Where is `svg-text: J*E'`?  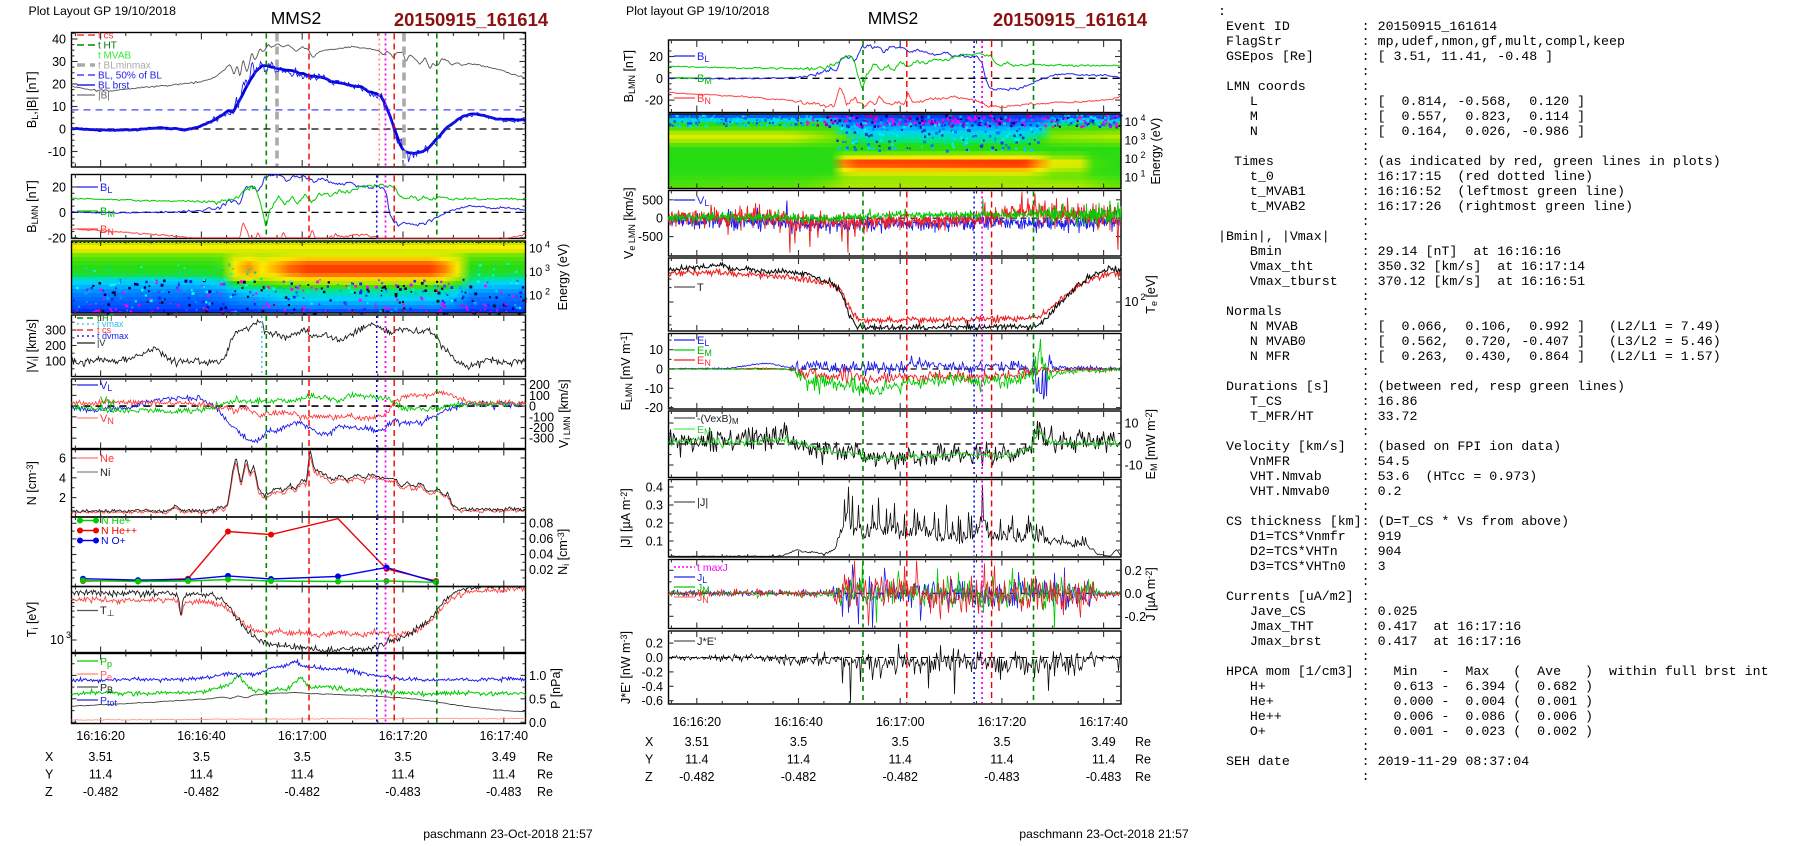
svg-text: J*E' is located at coordinates (706, 642).